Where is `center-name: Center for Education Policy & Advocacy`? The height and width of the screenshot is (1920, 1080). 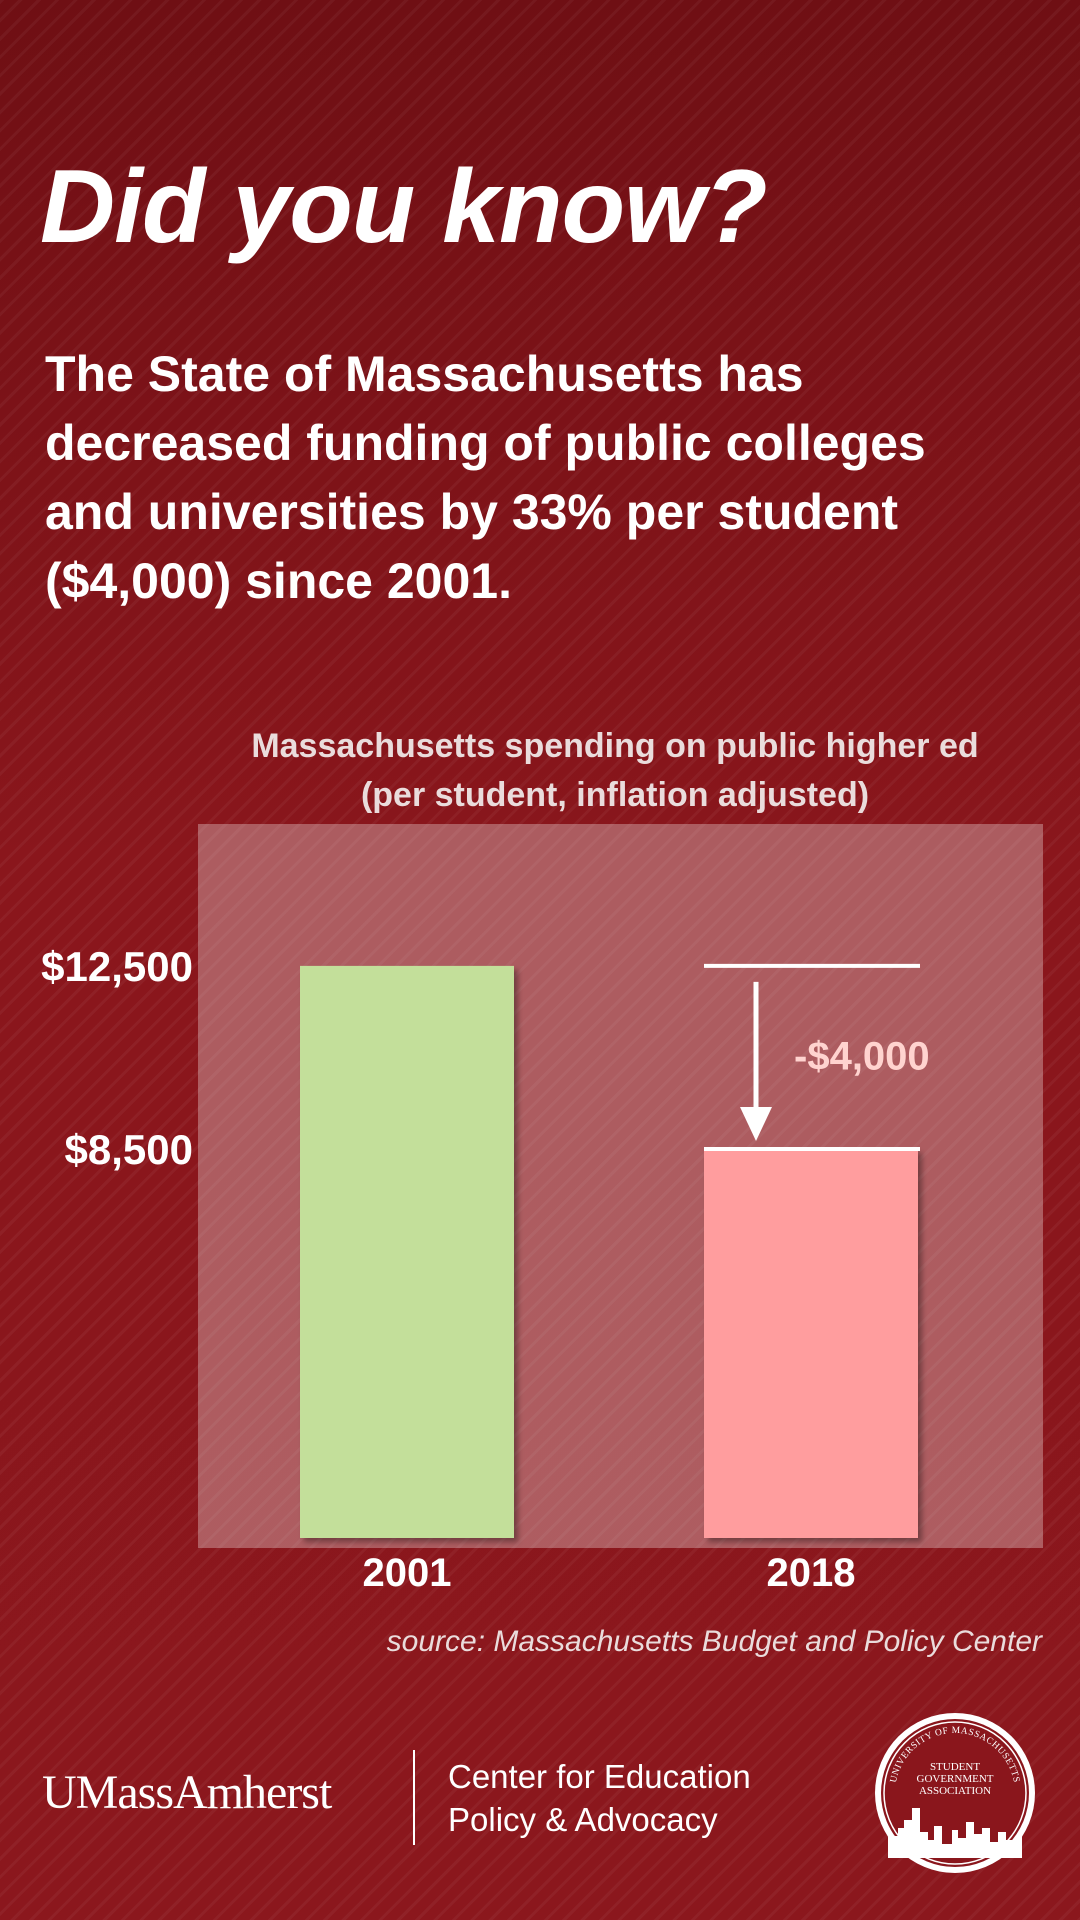 center-name: Center for Education Policy & Advocacy is located at coordinates (599, 1798).